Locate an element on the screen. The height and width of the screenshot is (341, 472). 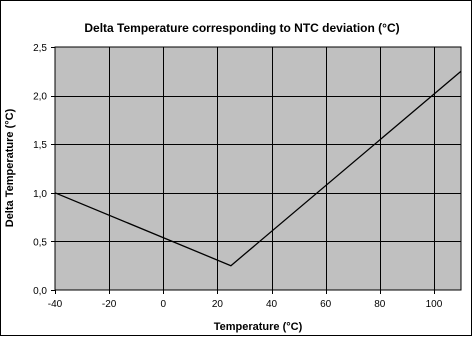
x-tick-label: 0 is located at coordinates (163, 304).